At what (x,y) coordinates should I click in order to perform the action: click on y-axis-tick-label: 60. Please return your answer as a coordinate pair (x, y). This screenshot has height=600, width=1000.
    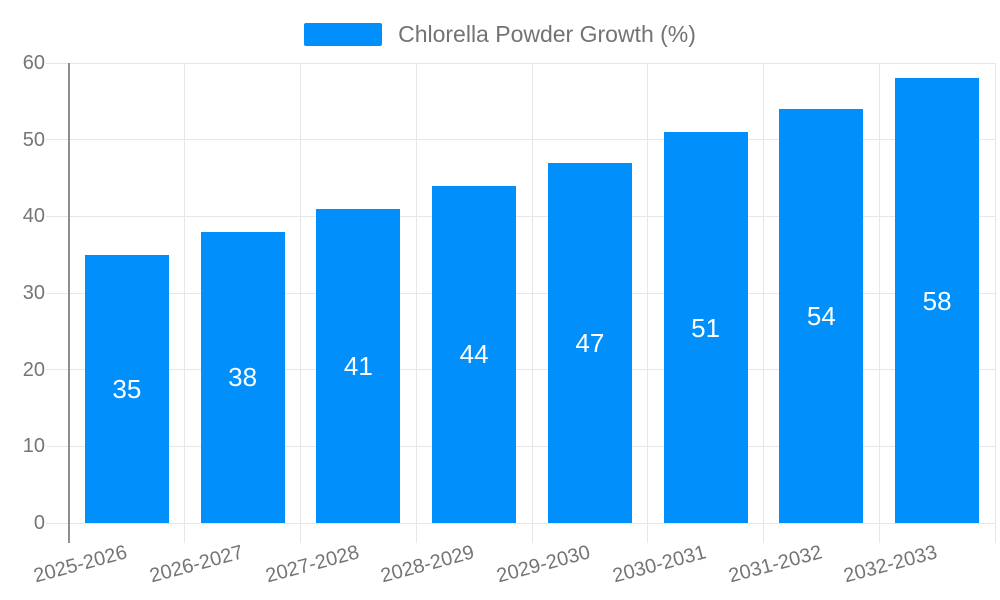
    Looking at the image, I should click on (33, 63).